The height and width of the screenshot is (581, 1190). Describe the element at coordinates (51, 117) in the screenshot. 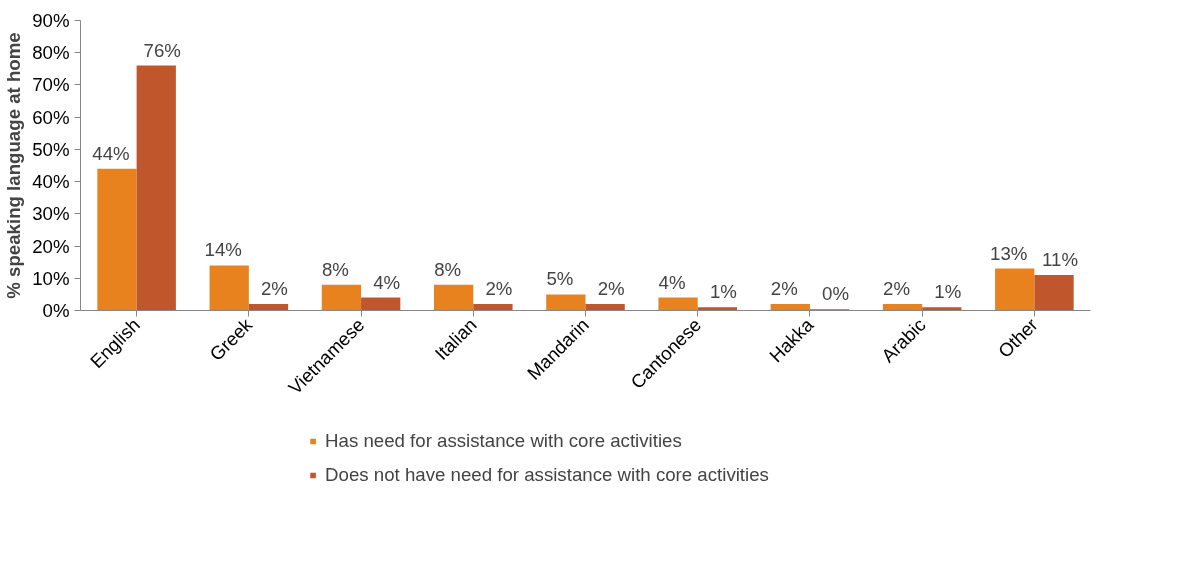

I see `y-tick-label: 60%` at that location.